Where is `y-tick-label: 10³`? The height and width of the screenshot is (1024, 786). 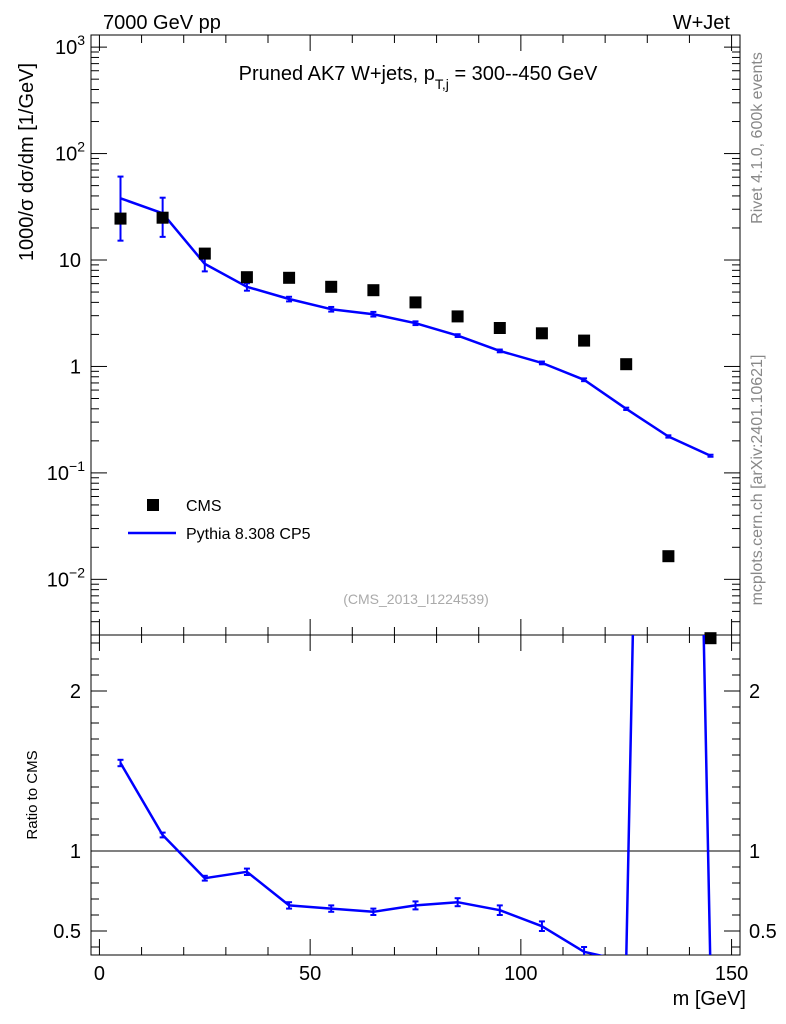
y-tick-label: 10³ is located at coordinates (70, 45).